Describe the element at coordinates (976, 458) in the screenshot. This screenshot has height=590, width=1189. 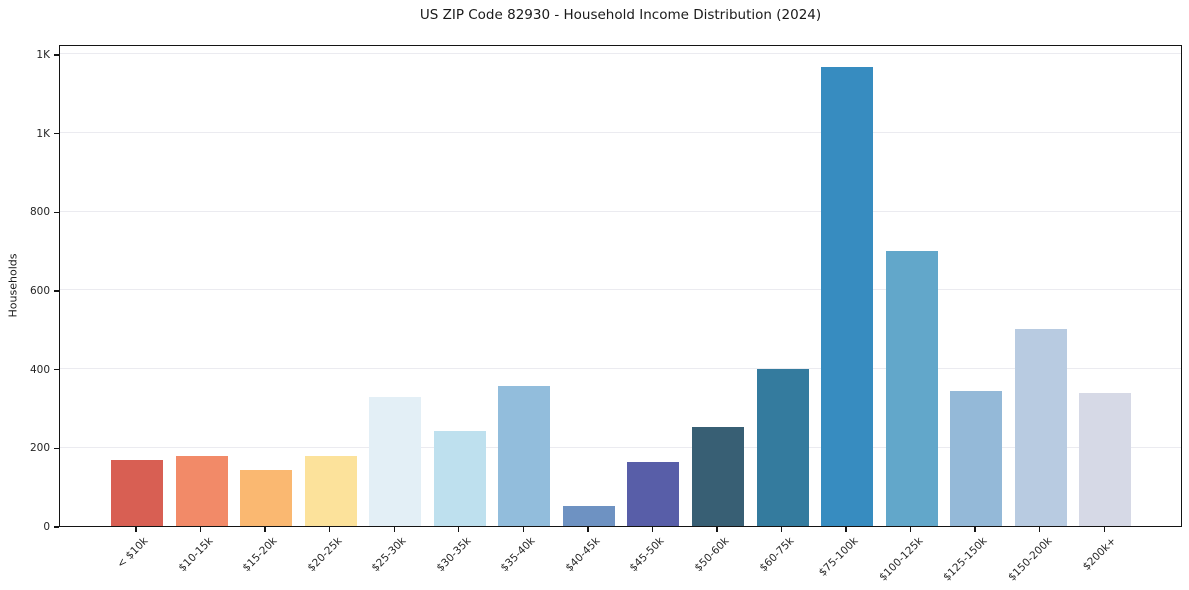
I see `bar-$125-150k` at that location.